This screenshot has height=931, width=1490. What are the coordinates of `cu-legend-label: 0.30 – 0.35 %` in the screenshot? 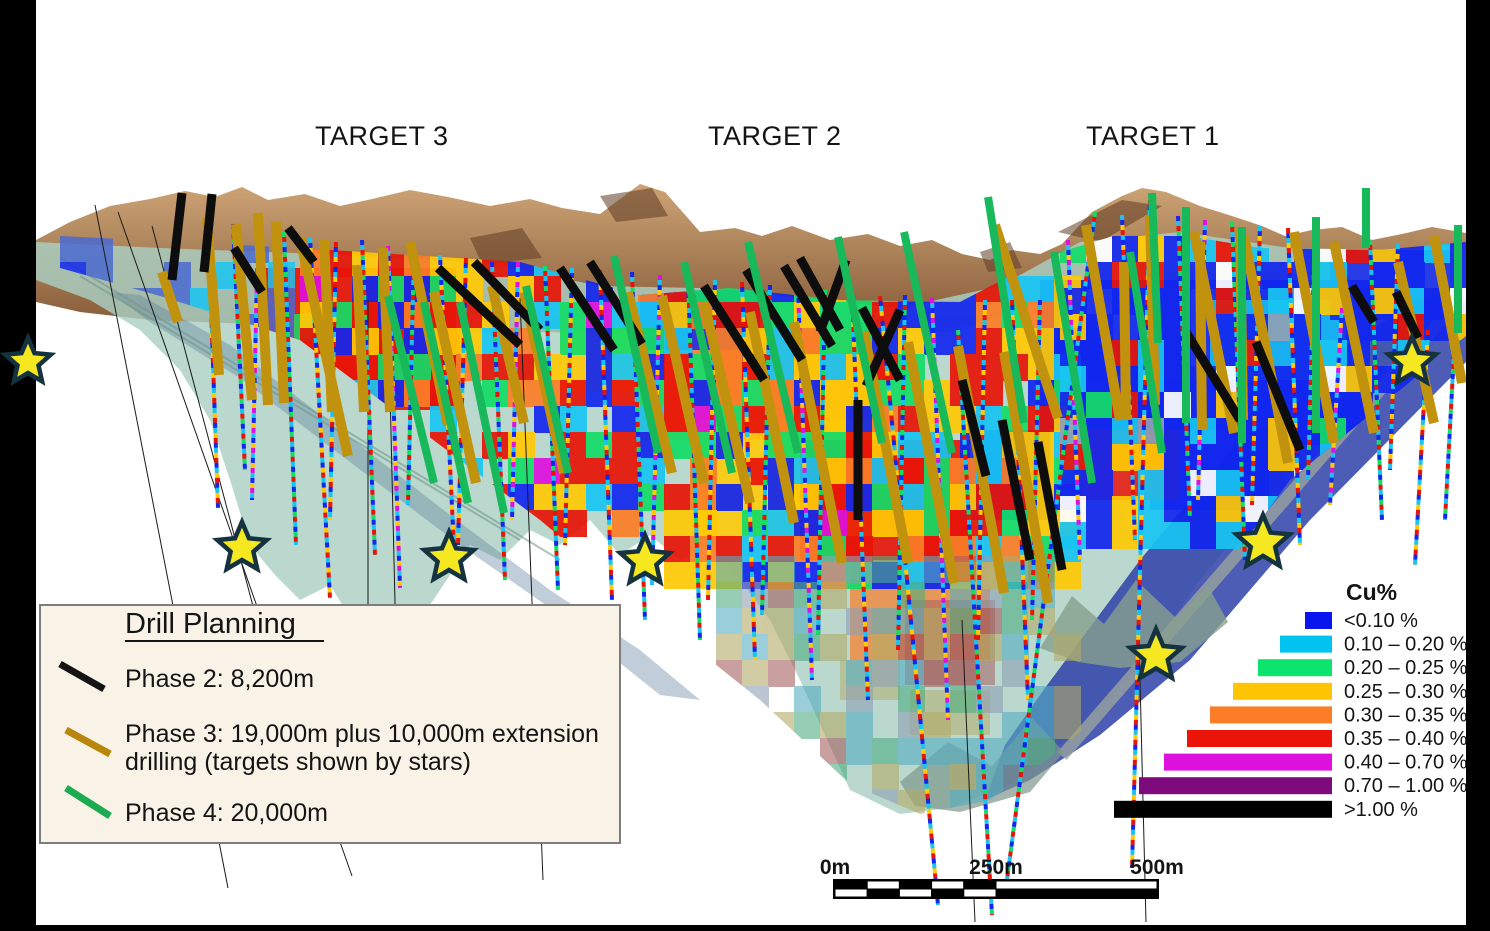 It's located at (1406, 715).